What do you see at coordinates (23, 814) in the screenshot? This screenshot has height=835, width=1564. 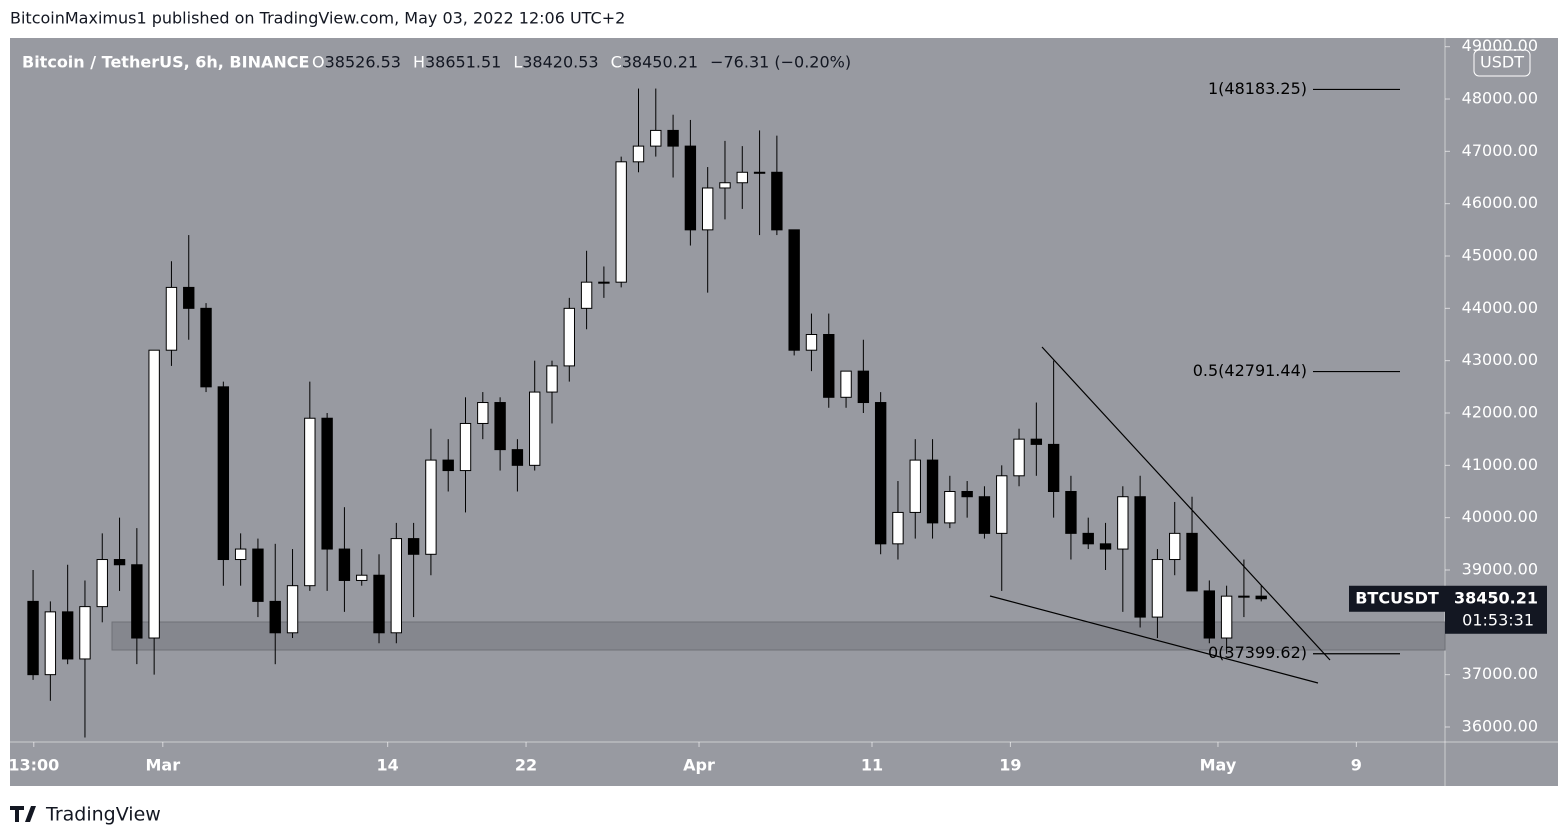 I see `logo-mark` at bounding box center [23, 814].